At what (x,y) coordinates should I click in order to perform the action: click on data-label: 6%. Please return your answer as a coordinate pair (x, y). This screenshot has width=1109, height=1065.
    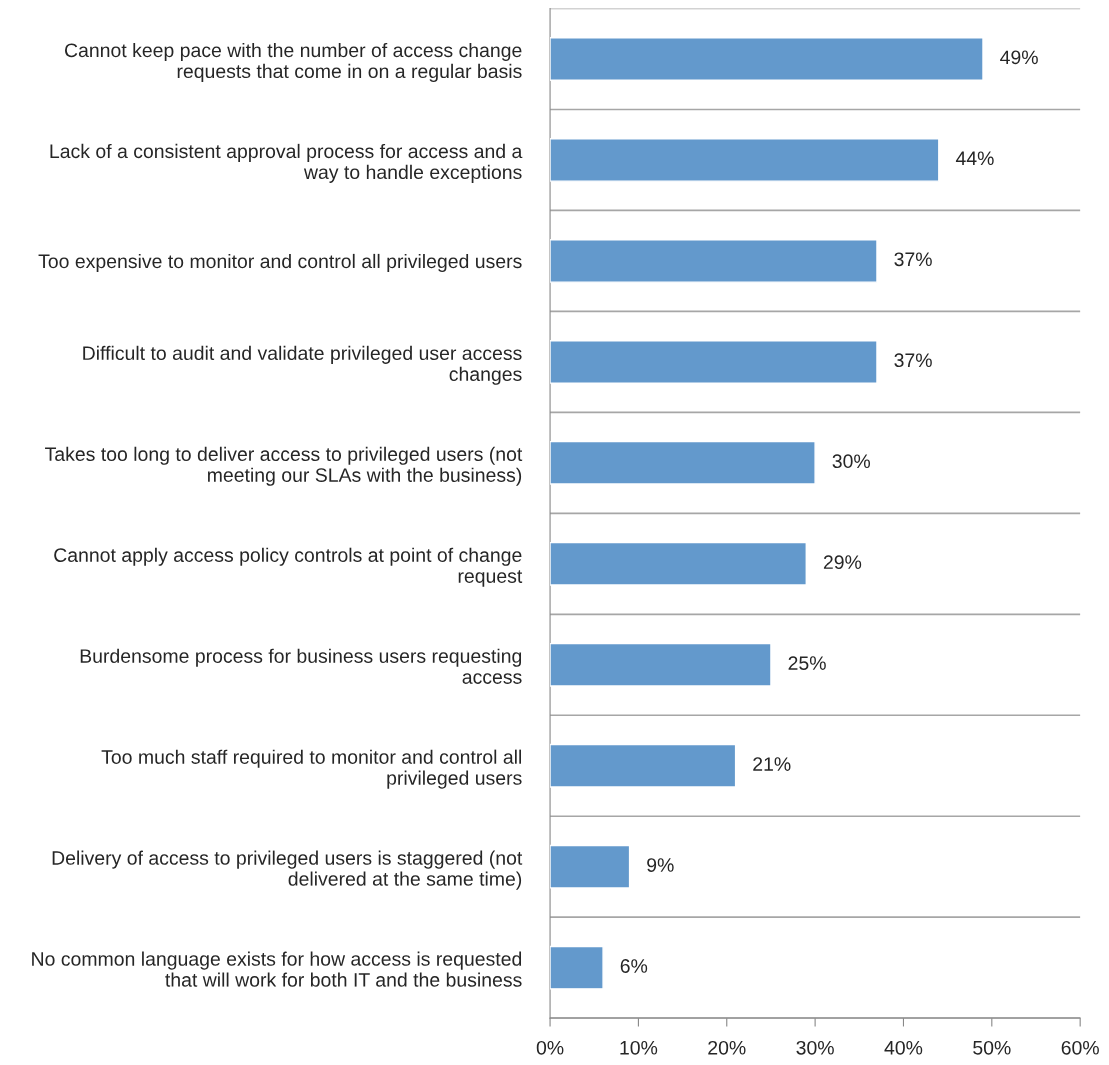
    Looking at the image, I should click on (634, 966).